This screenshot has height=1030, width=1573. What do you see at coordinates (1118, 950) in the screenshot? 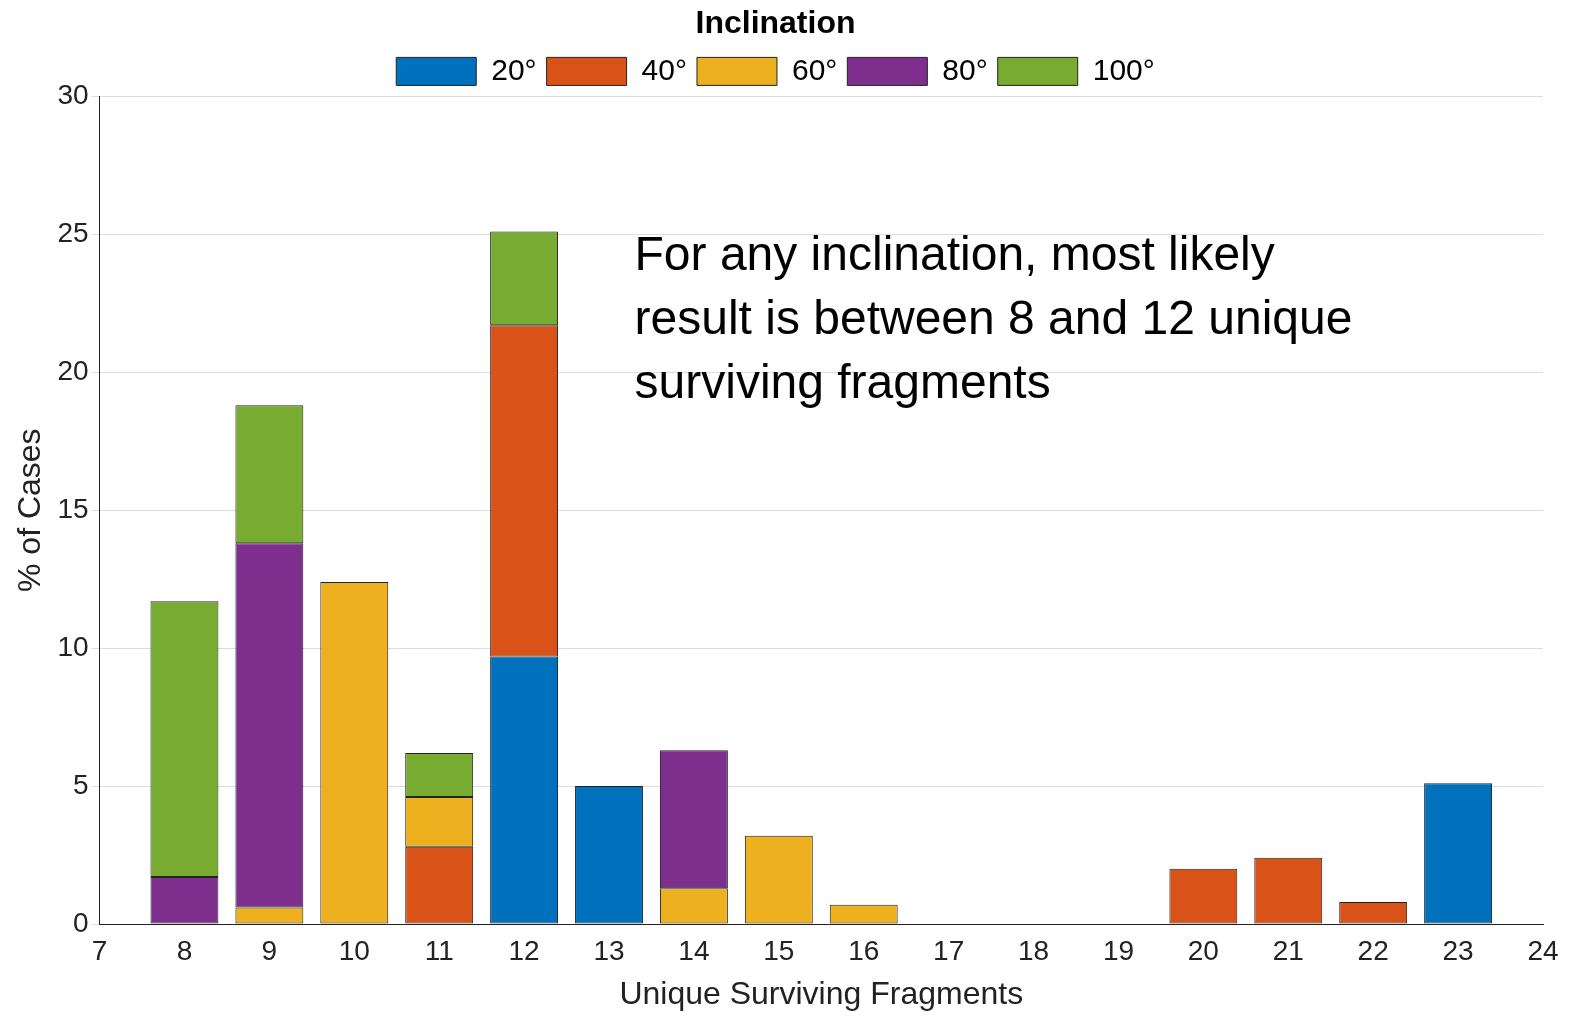
I see `x-tick-label: 19` at bounding box center [1118, 950].